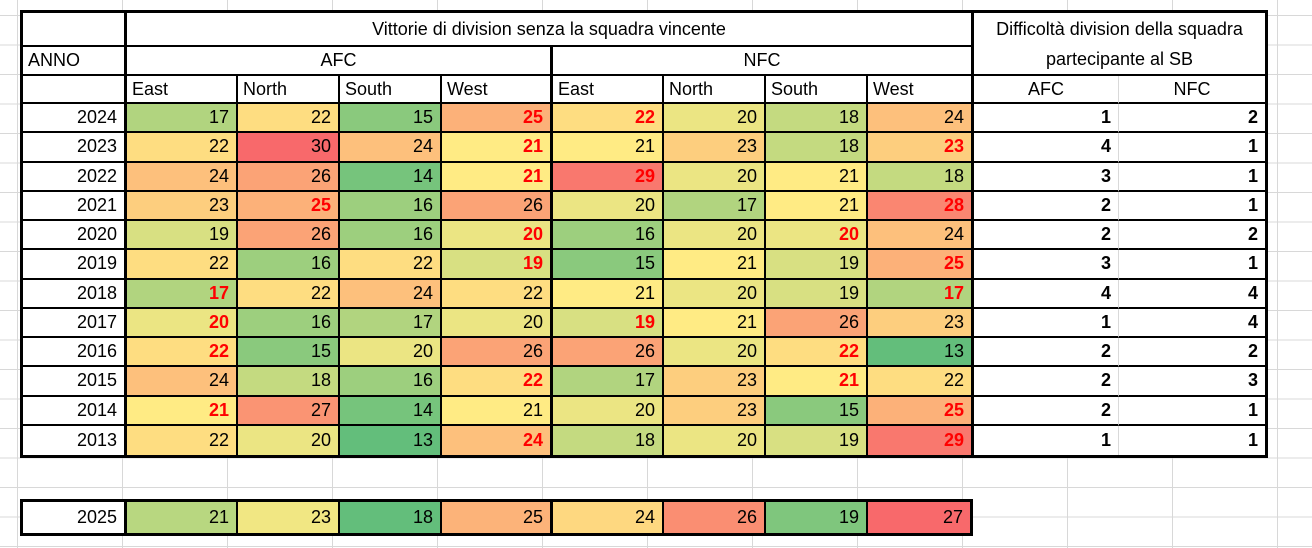 Image resolution: width=1312 pixels, height=548 pixels. I want to click on afc-division-wins-cell: 14, so click(391, 411).